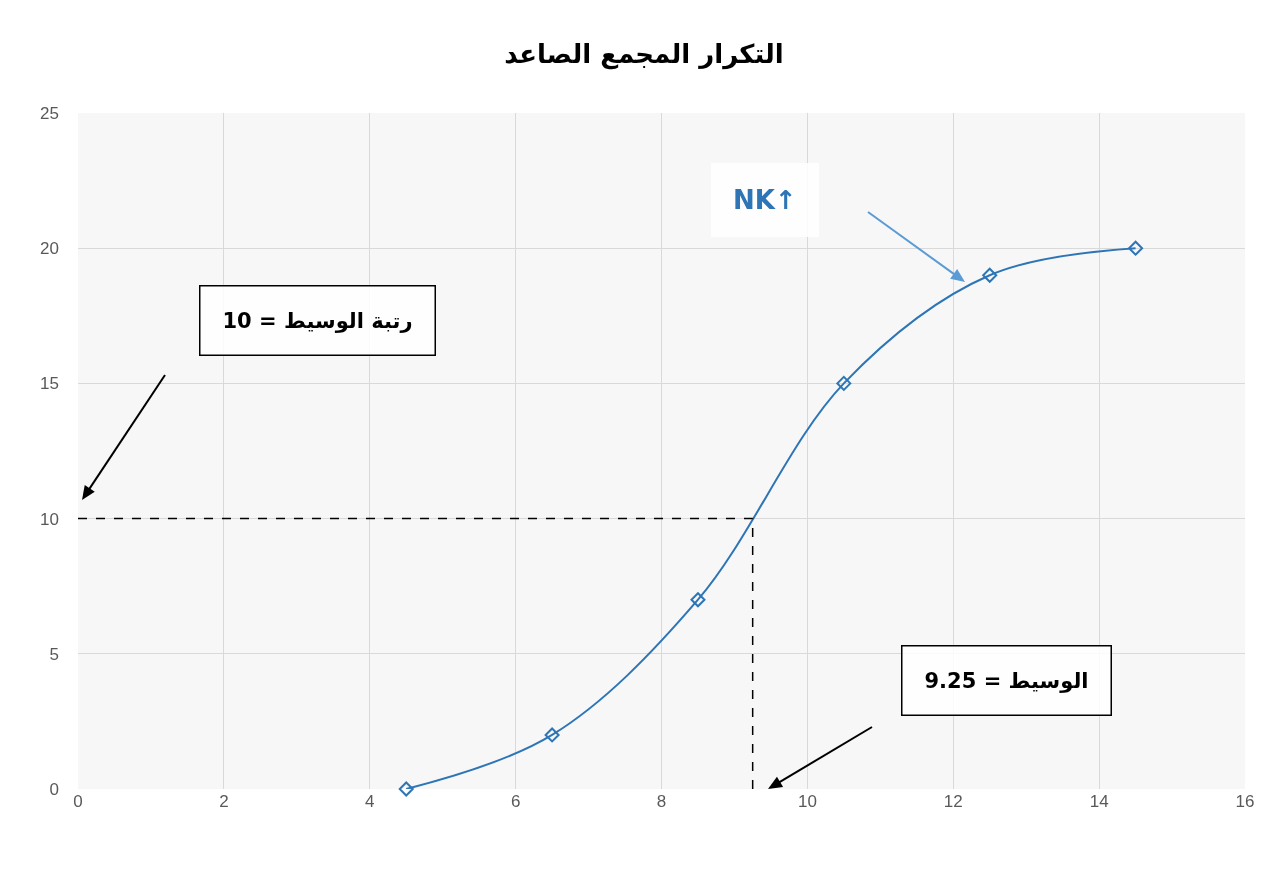  I want to click on x-tick-label: 16, so click(1245, 801).